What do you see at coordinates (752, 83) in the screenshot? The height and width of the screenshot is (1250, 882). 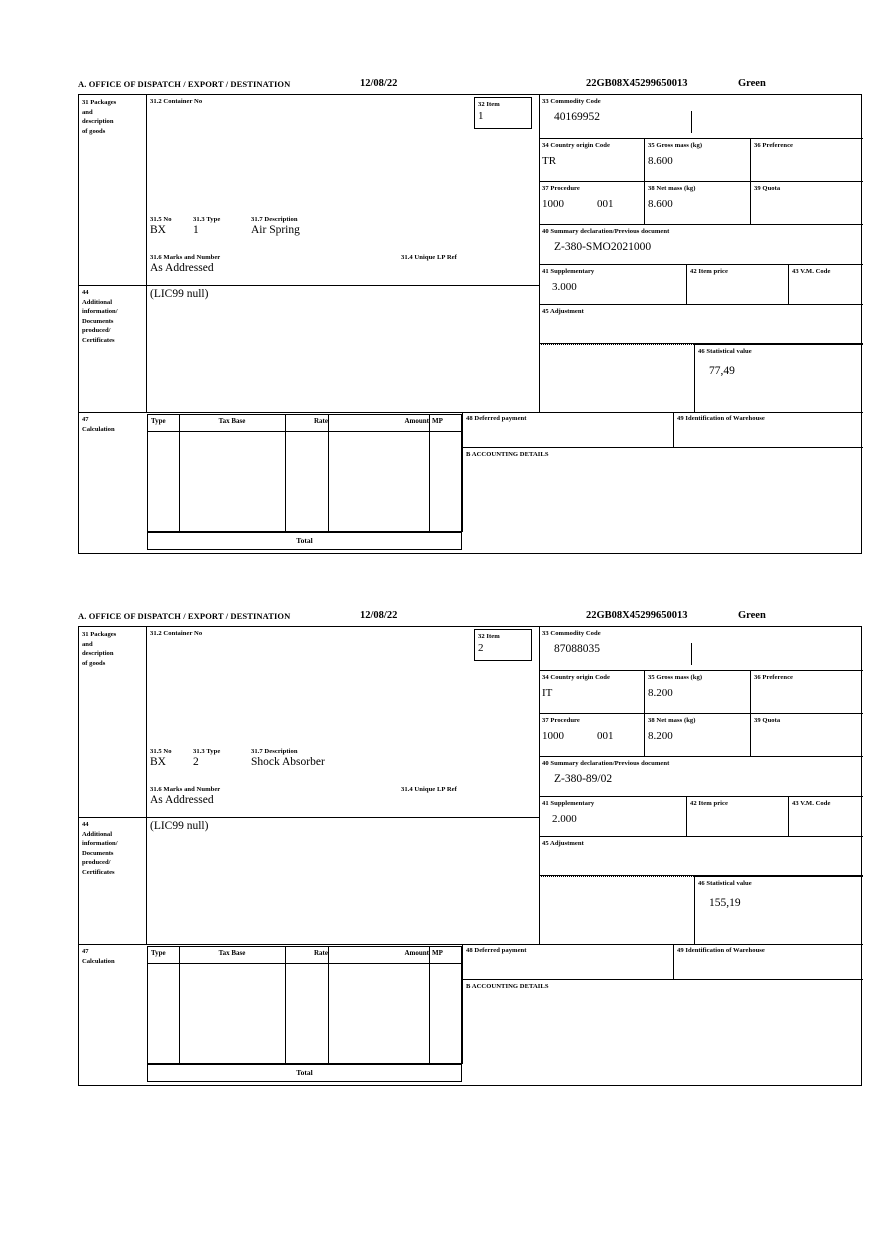 I see `header-lane: Green` at bounding box center [752, 83].